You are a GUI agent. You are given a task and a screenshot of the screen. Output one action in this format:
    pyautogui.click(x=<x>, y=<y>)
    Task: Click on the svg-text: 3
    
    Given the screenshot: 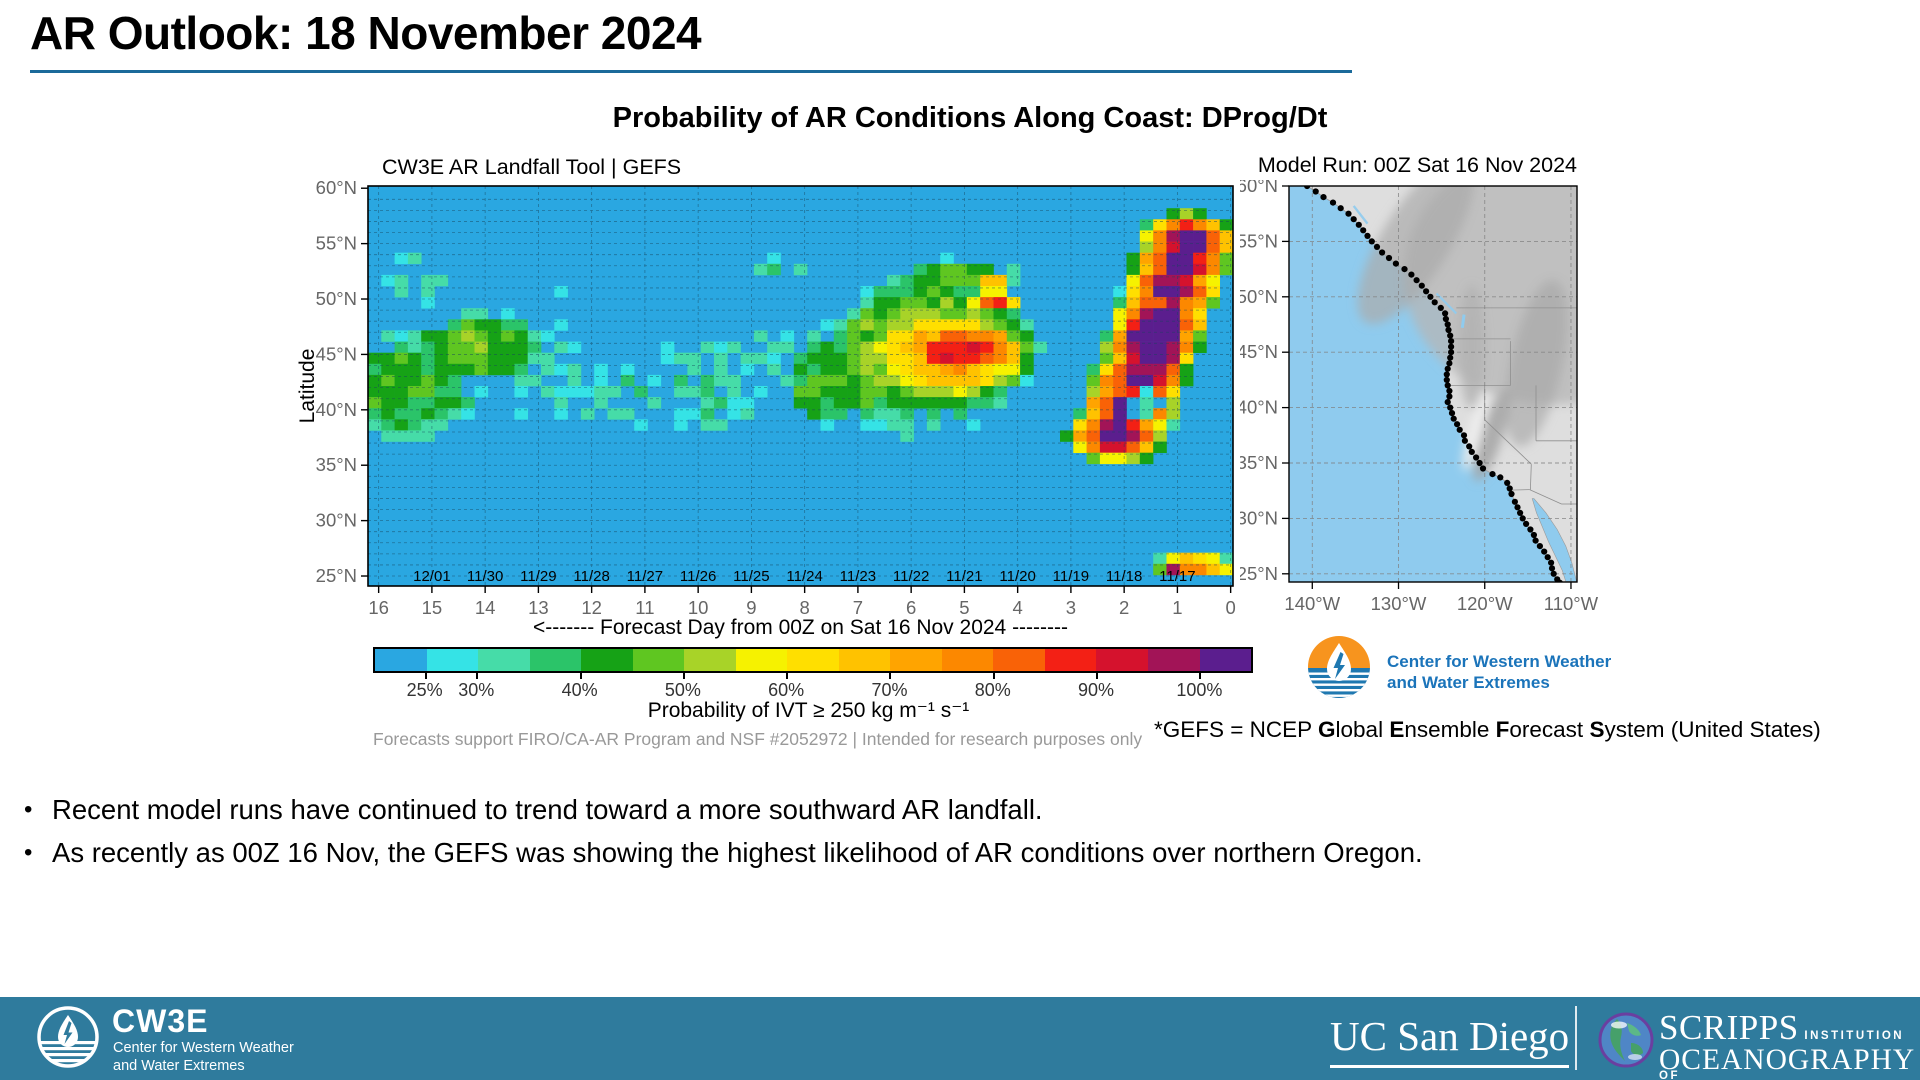 What is the action you would take?
    pyautogui.click(x=1071, y=607)
    